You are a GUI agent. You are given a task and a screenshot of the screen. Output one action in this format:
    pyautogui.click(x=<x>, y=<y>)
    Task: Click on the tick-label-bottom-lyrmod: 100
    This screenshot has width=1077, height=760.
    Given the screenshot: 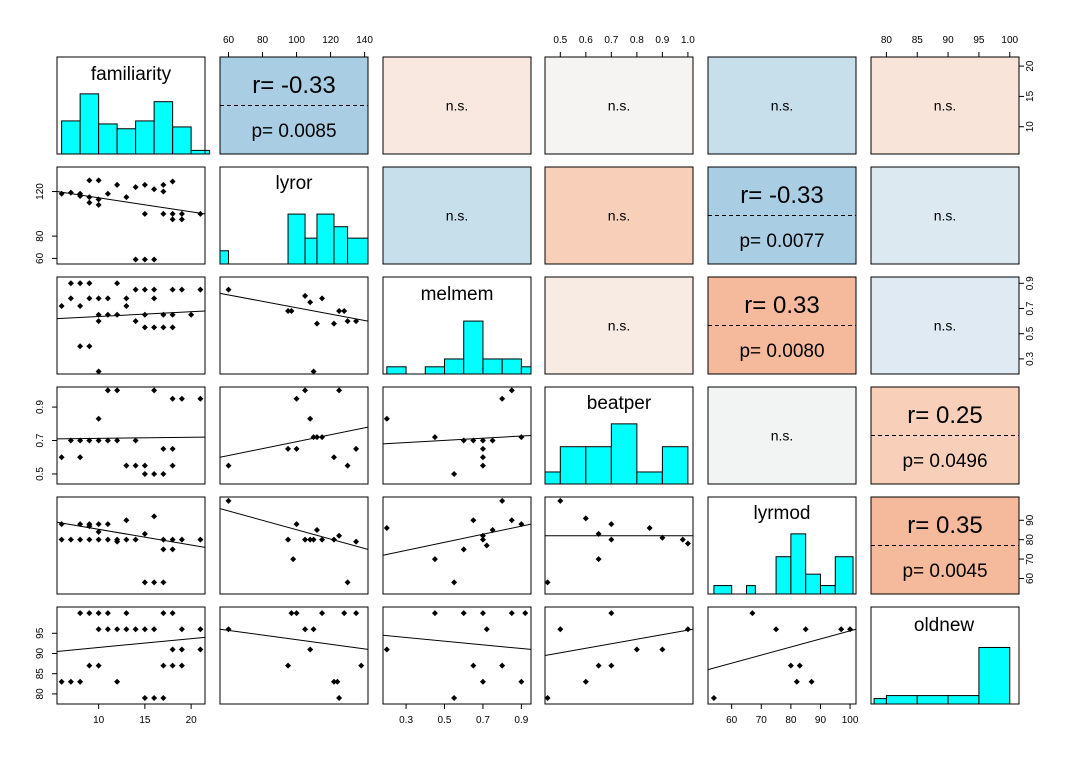 What is the action you would take?
    pyautogui.click(x=850, y=720)
    